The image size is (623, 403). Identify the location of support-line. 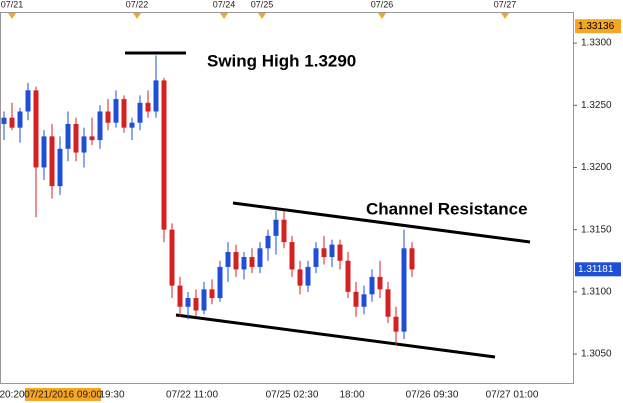
(335, 336).